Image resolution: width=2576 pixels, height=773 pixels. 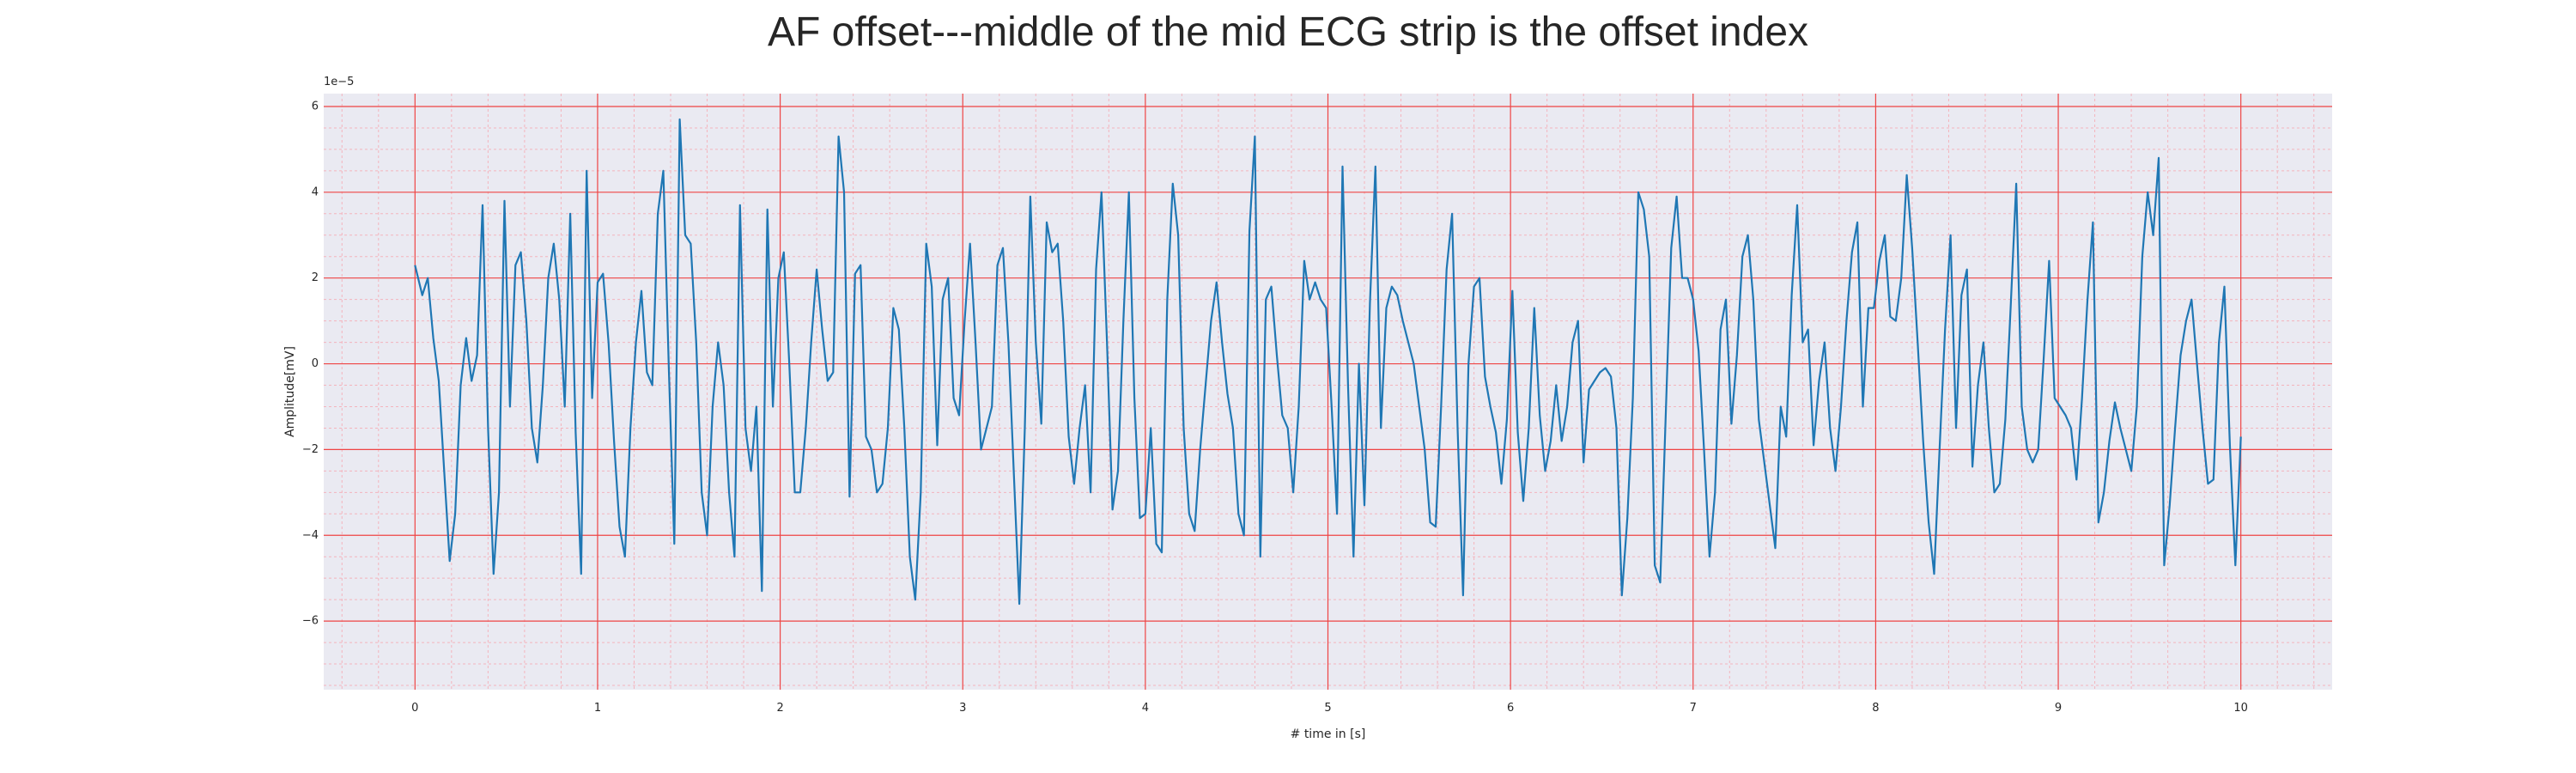 I want to click on x-tick-label: 4, so click(x=1145, y=708).